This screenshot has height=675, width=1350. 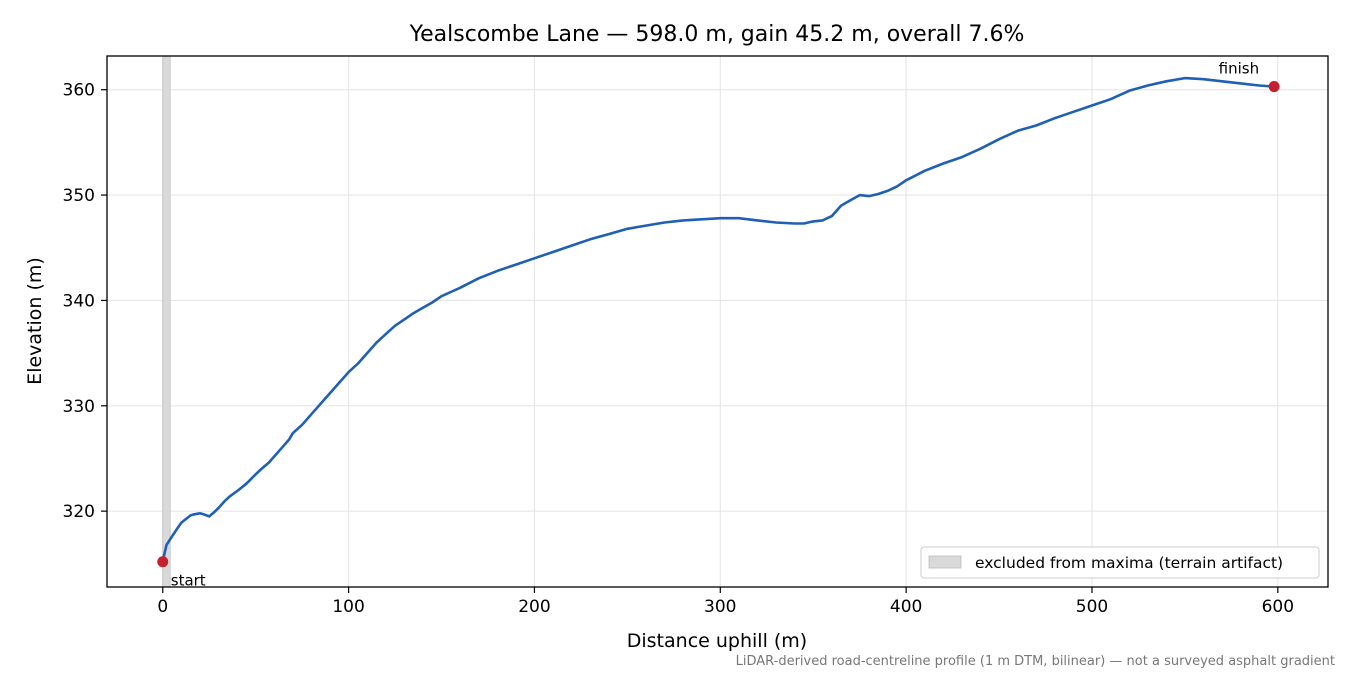 What do you see at coordinates (1092, 607) in the screenshot?
I see `x-tick-label: 500` at bounding box center [1092, 607].